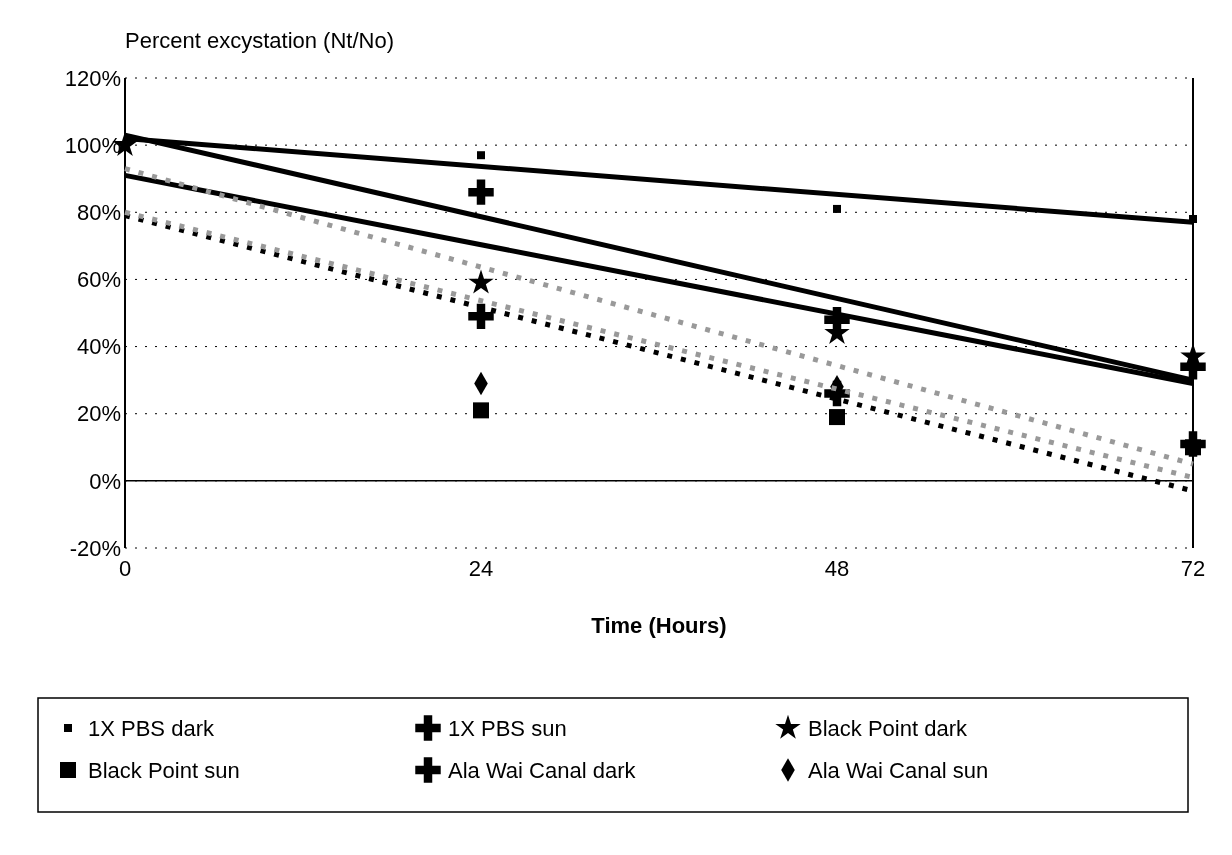 The height and width of the screenshot is (855, 1232). What do you see at coordinates (92, 78) in the screenshot?
I see `y-tick-label: 120%` at bounding box center [92, 78].